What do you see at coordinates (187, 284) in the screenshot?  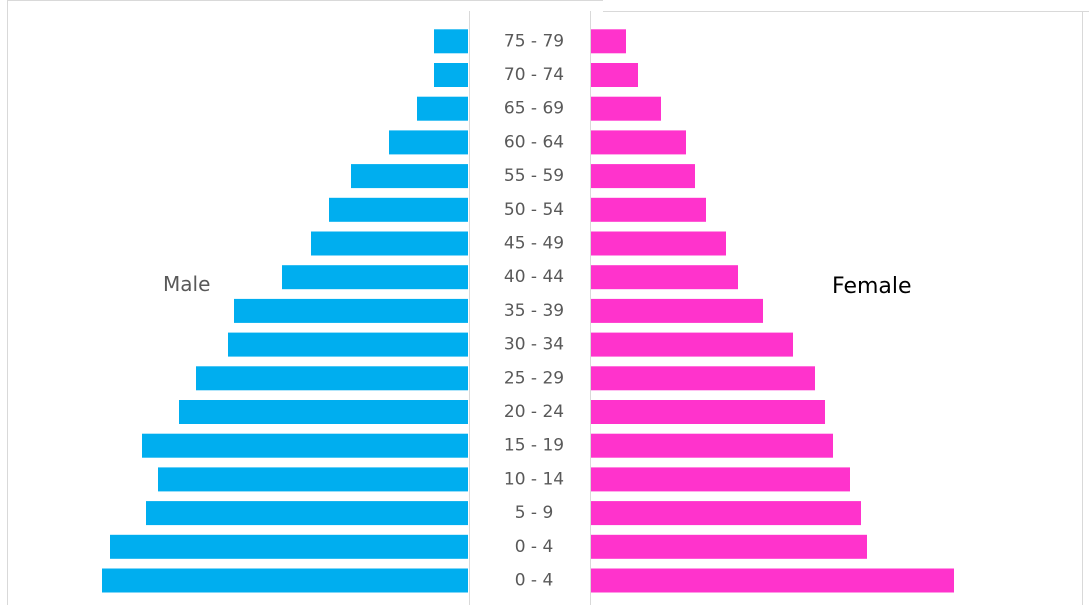 I see `series-label-male: Male` at bounding box center [187, 284].